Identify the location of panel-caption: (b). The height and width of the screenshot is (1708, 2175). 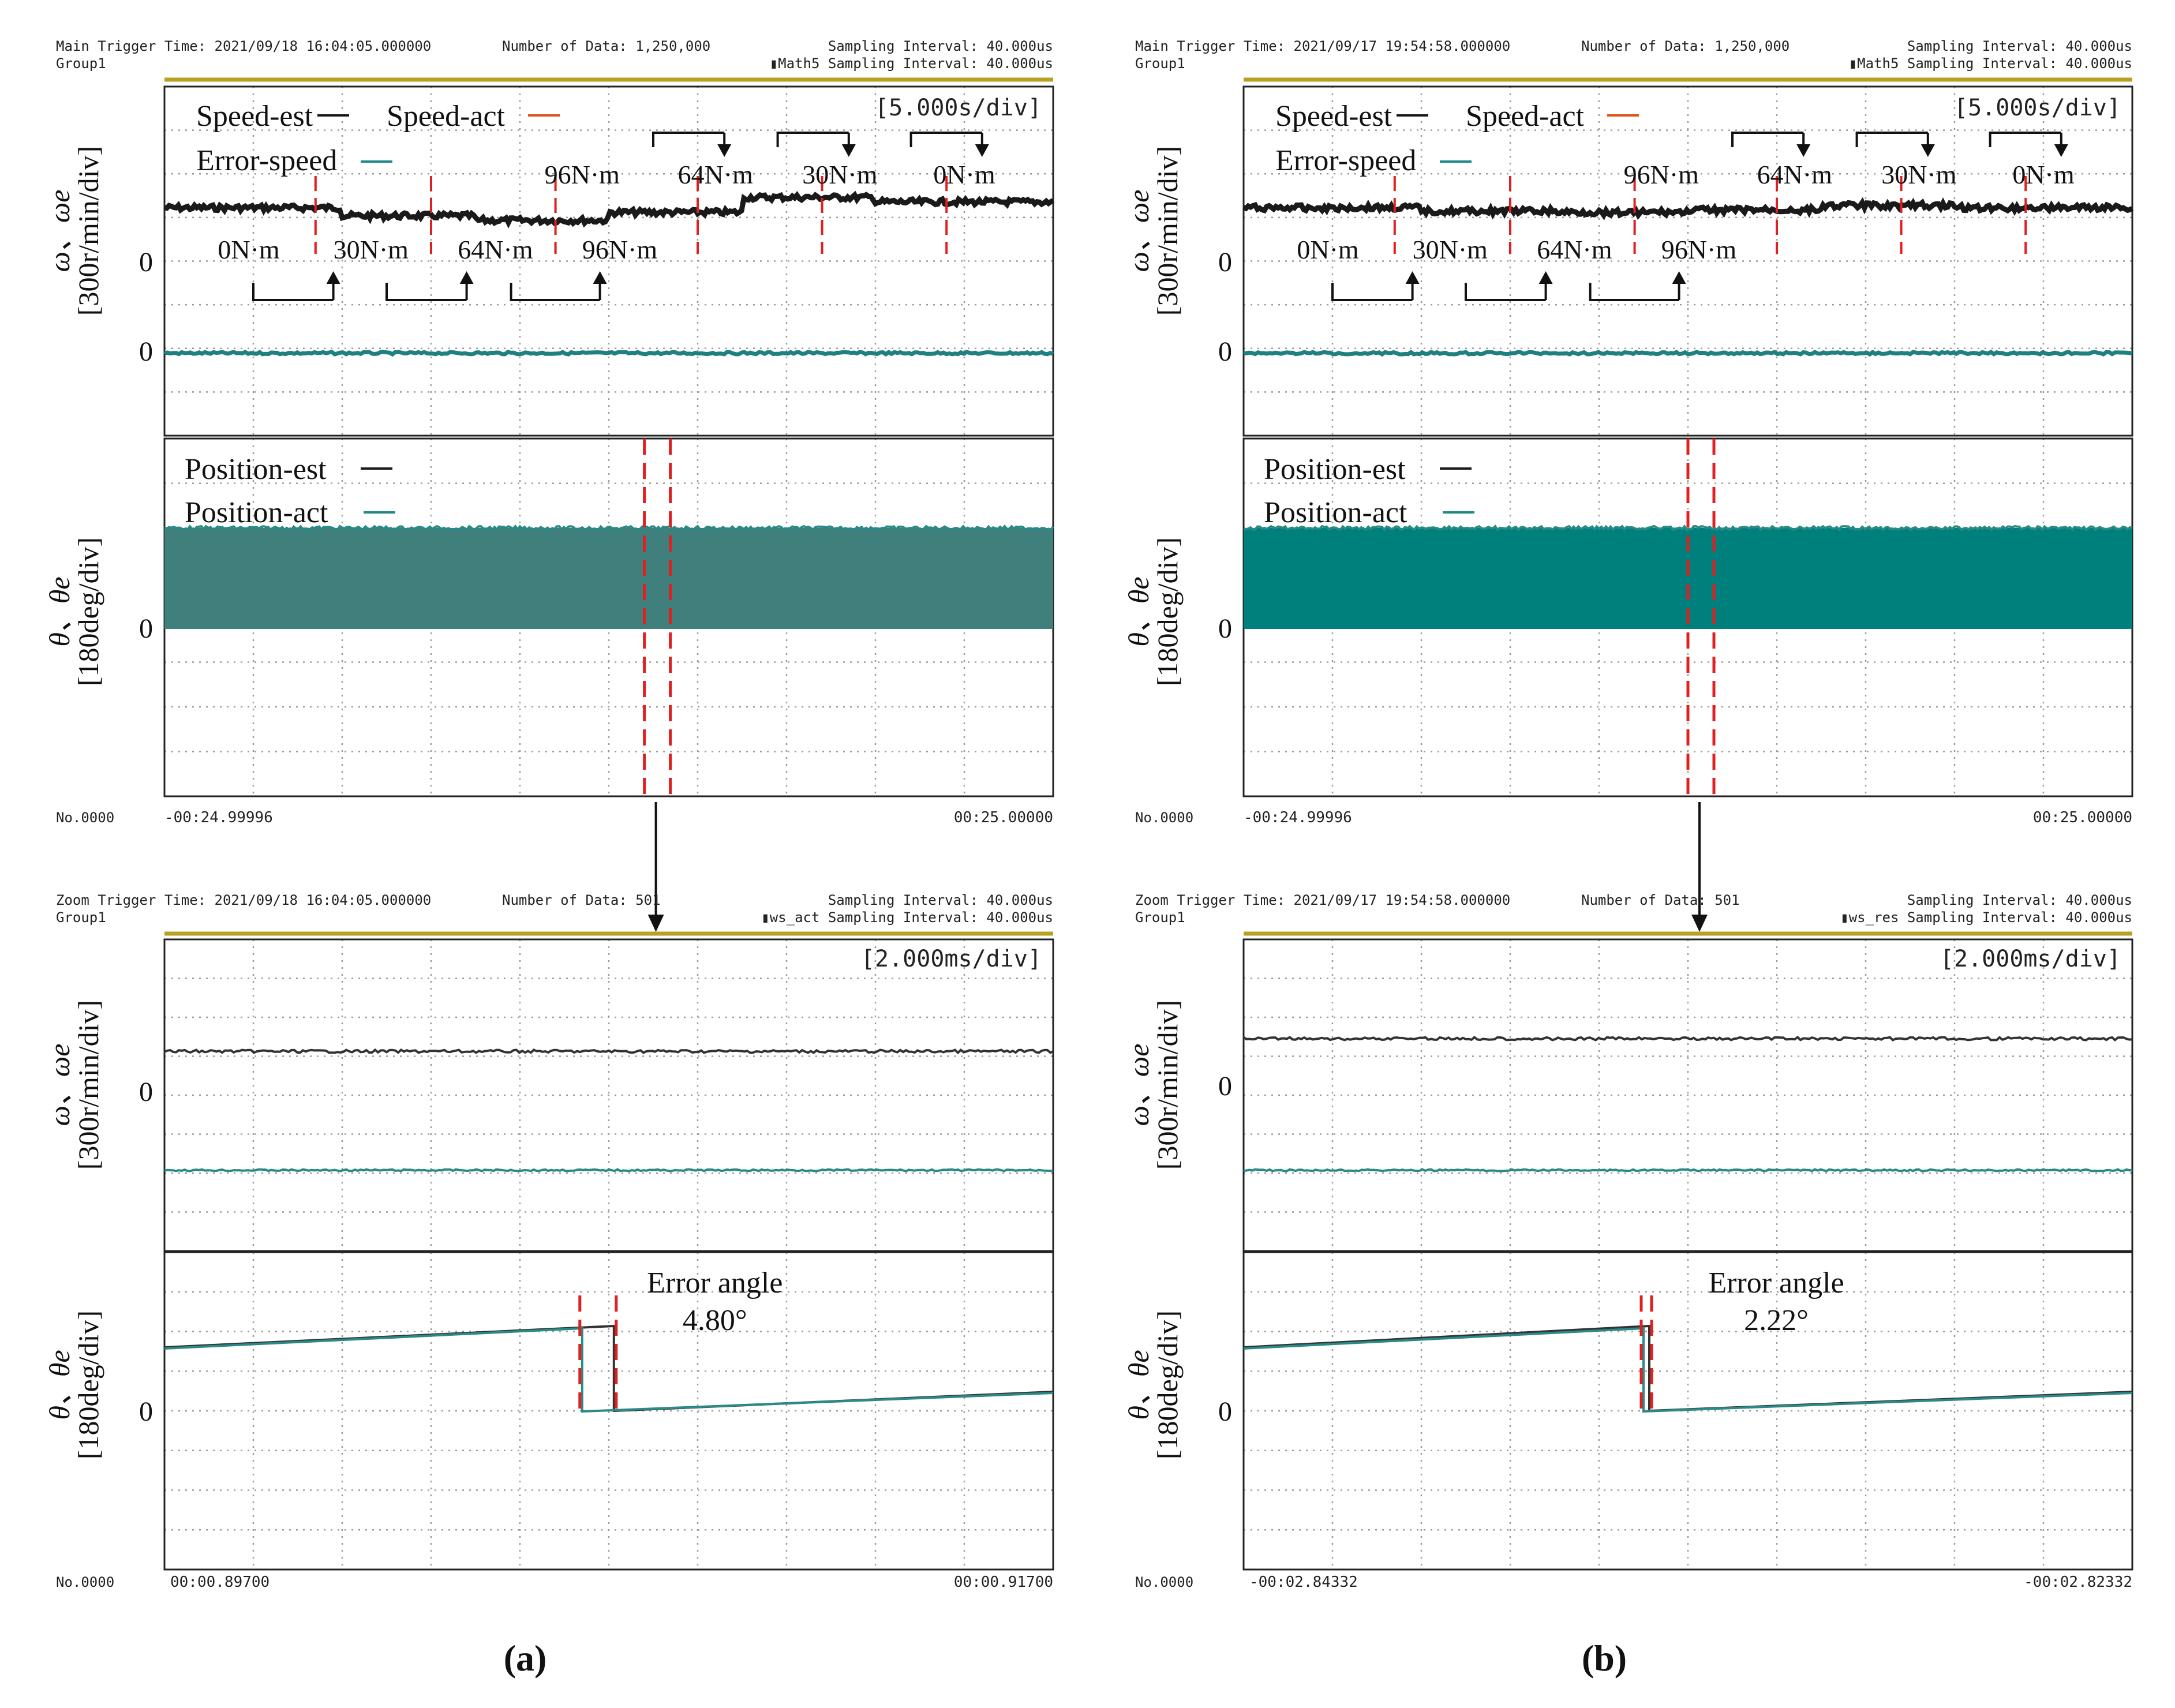
(1604, 1658).